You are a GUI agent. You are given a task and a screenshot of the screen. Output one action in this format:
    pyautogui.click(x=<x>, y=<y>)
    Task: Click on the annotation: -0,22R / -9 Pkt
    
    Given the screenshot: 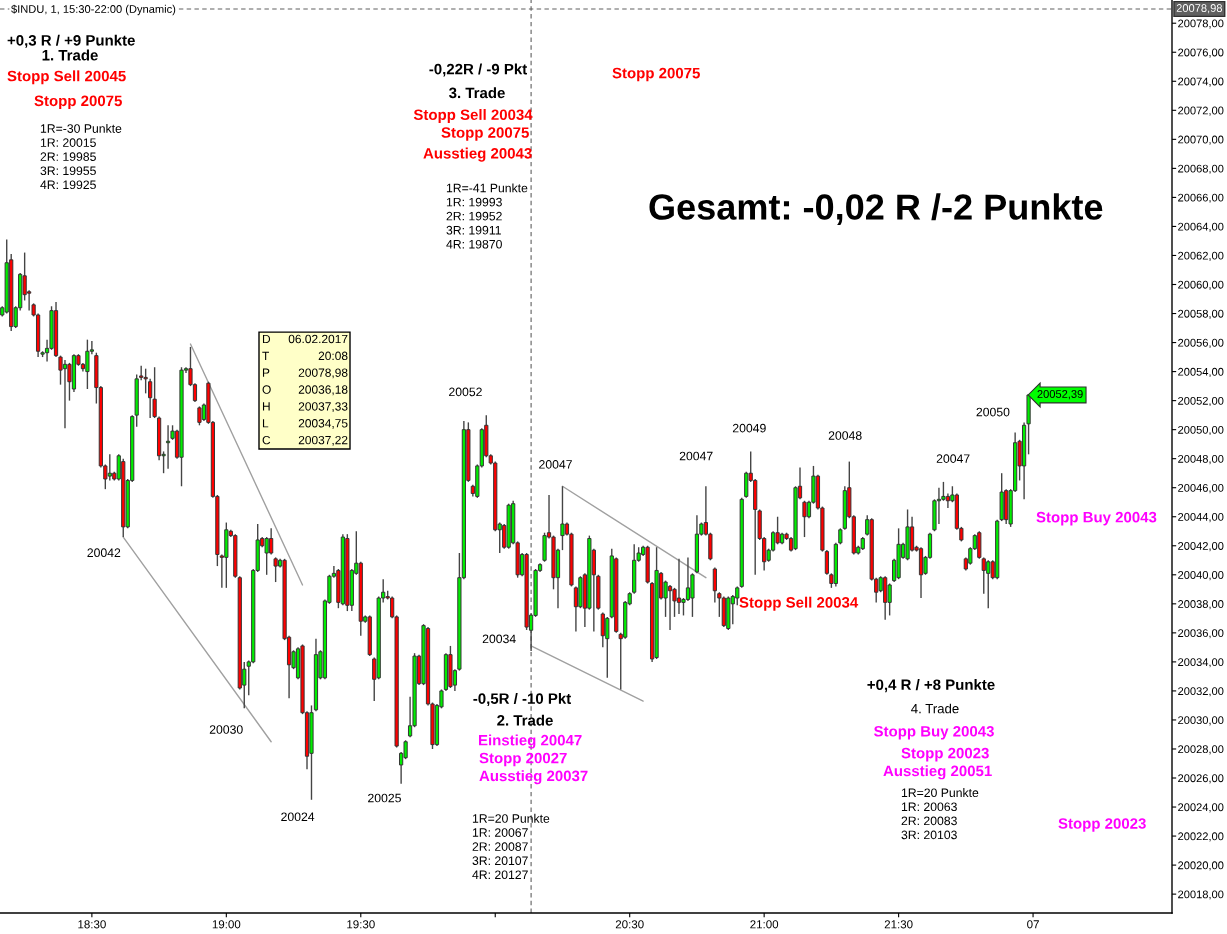 What is the action you would take?
    pyautogui.click(x=478, y=70)
    